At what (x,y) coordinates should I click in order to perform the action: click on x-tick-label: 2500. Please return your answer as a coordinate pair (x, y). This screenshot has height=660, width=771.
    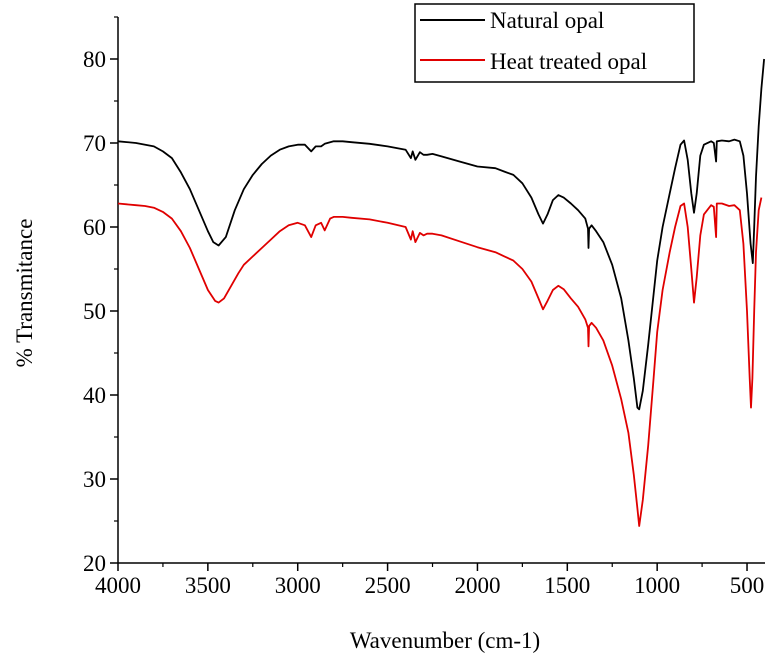
    Looking at the image, I should click on (388, 585).